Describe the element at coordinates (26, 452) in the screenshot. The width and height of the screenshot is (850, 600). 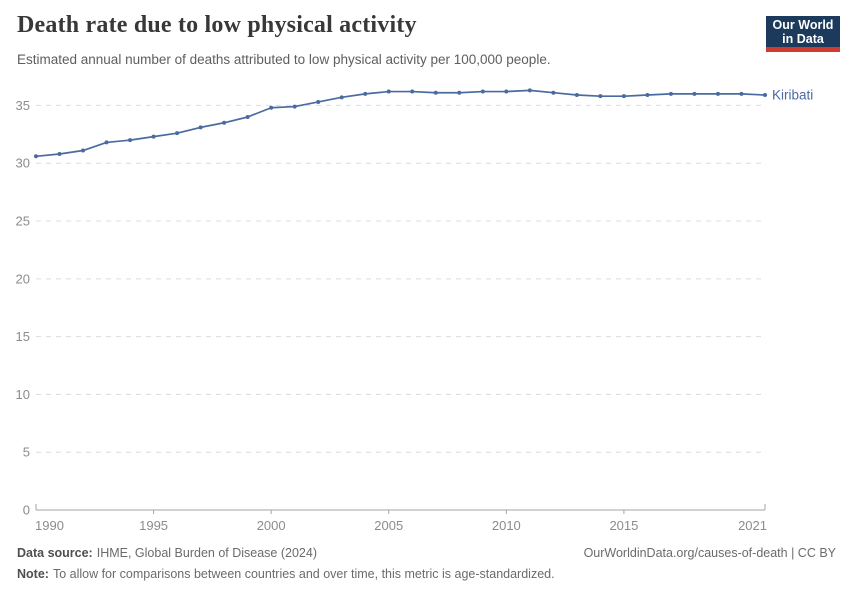
I see `y-tick-label: 5` at that location.